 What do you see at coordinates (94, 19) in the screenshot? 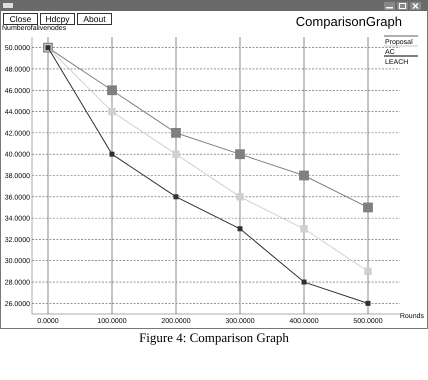
I see `text: About` at bounding box center [94, 19].